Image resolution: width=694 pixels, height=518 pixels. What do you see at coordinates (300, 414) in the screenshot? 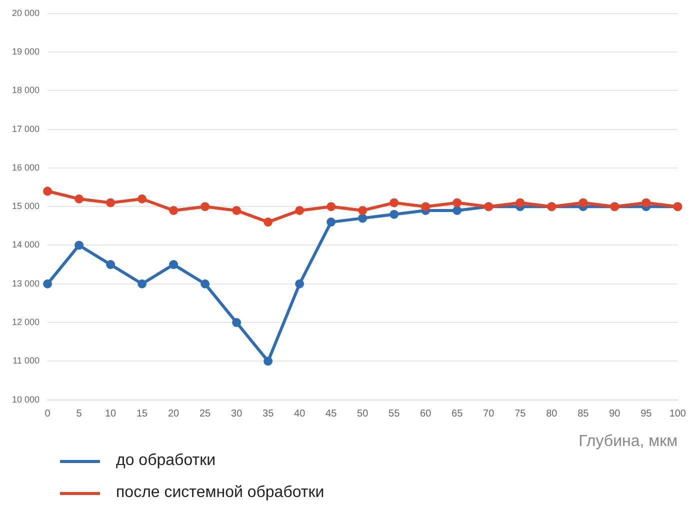
I see `x-tick-label: 40` at bounding box center [300, 414].